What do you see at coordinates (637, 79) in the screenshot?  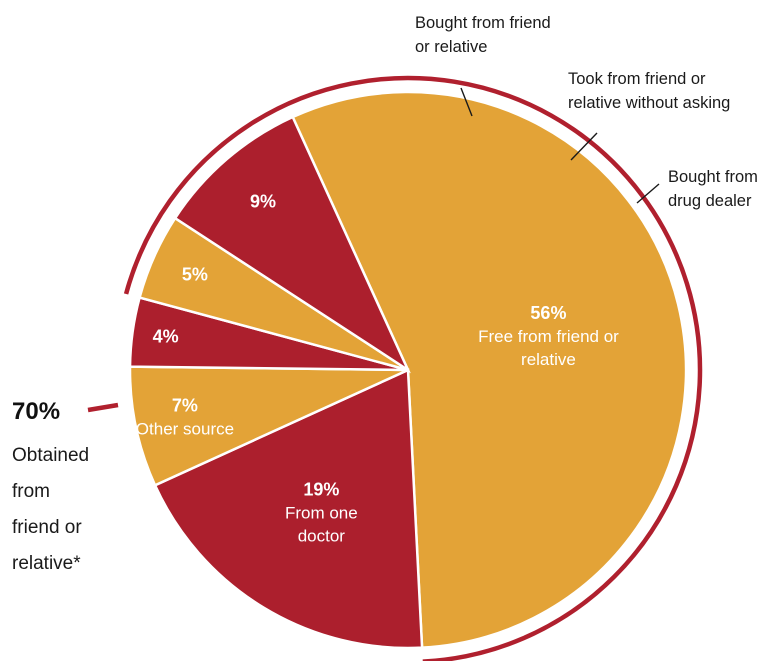 I see `slice-category-label: Took from friend or` at bounding box center [637, 79].